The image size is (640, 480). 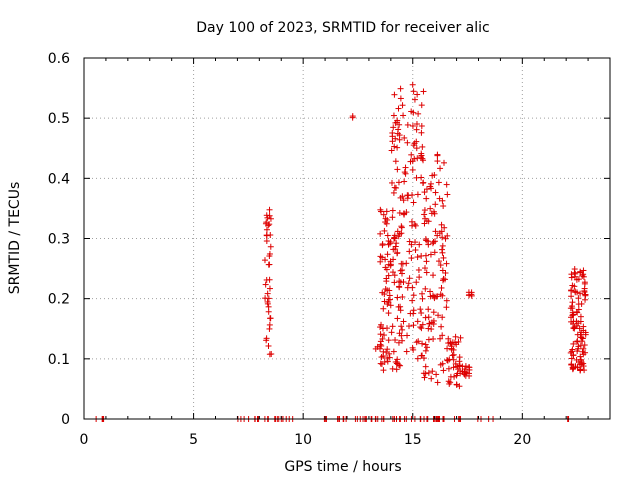 What do you see at coordinates (59, 300) in the screenshot?
I see `y-tick-label: 0.2` at bounding box center [59, 300].